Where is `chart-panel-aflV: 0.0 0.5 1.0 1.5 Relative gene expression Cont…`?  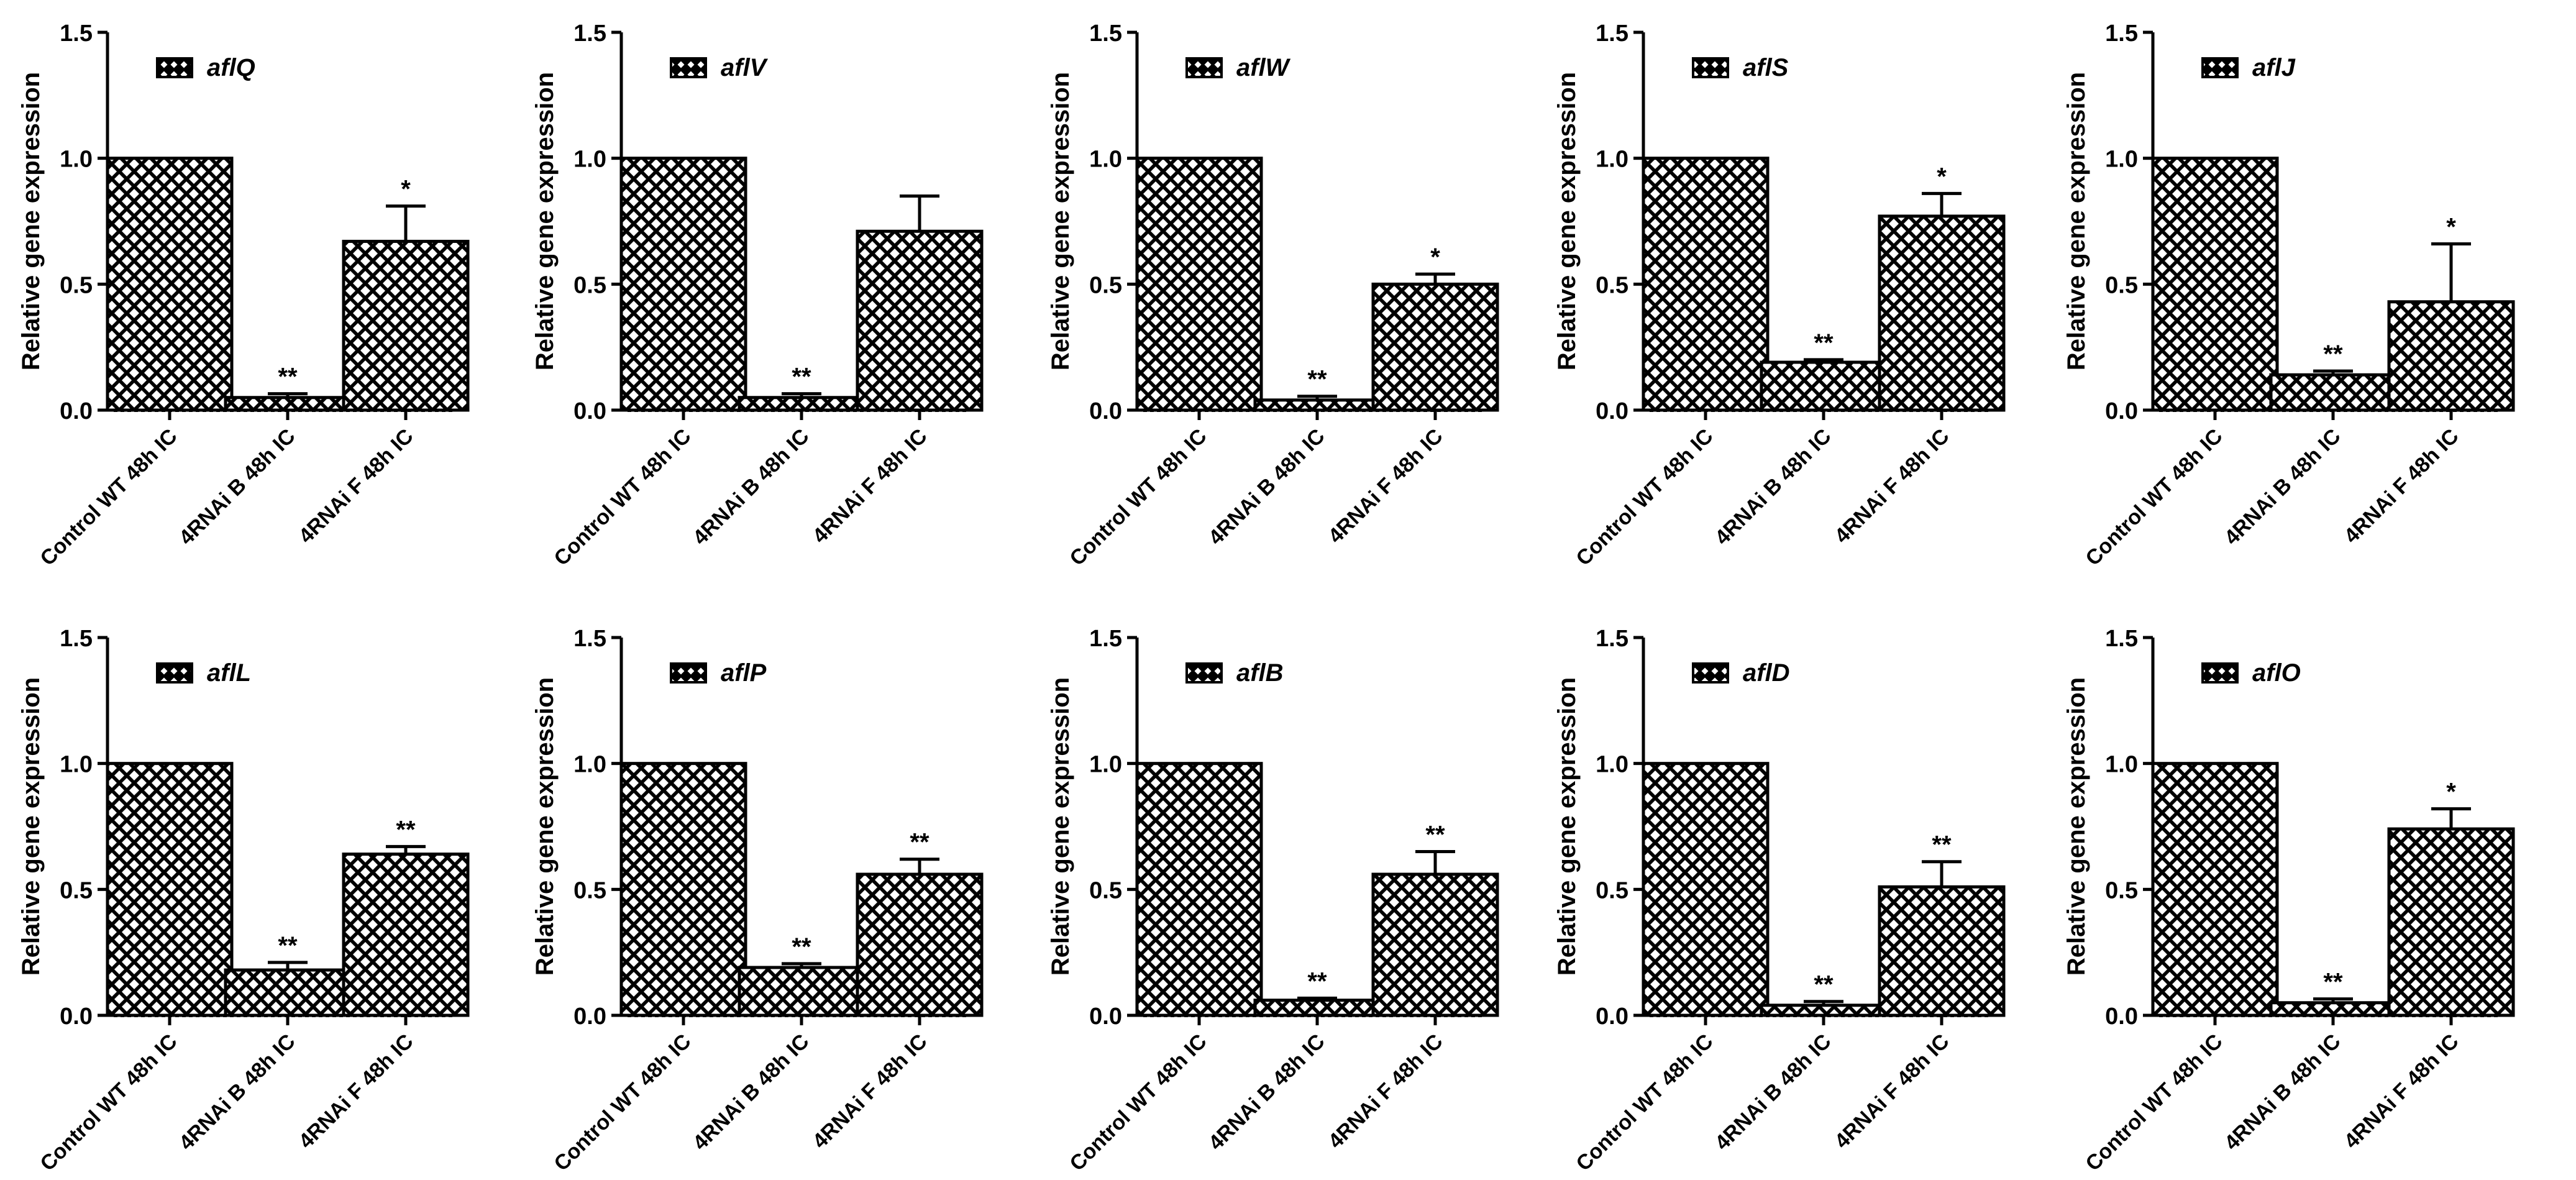 chart-panel-aflV: 0.0 0.5 1.0 1.5 Relative gene expression Cont… is located at coordinates (757, 295).